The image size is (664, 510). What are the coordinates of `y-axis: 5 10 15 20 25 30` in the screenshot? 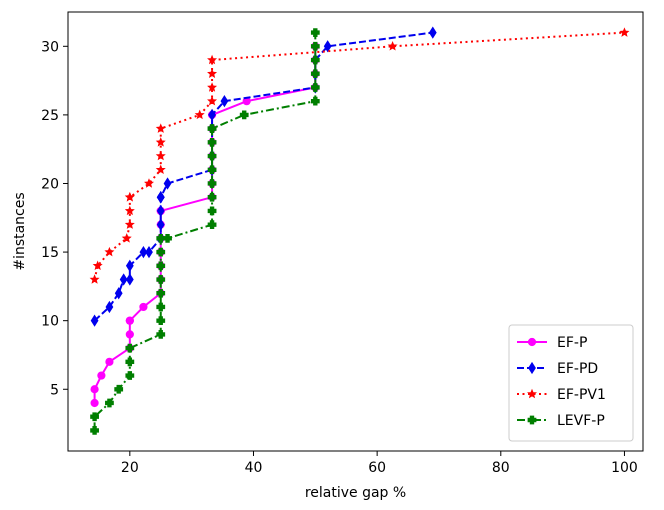 It's located at (54, 218).